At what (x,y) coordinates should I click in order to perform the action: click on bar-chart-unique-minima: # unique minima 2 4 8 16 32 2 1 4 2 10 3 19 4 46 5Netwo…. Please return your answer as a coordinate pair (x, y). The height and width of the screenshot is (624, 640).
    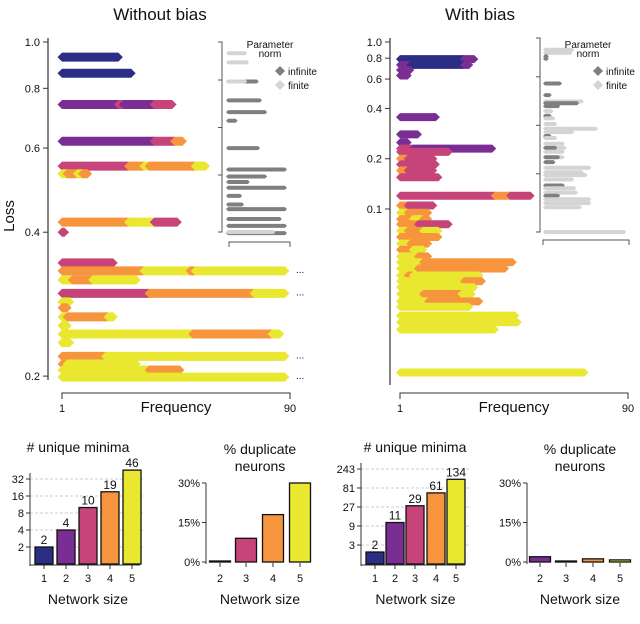
    Looking at the image, I should click on (78, 523).